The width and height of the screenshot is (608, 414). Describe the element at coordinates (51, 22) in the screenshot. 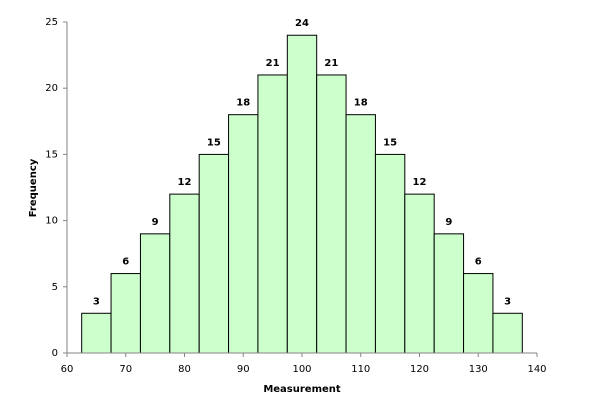

I see `y-tick-label: 25` at that location.